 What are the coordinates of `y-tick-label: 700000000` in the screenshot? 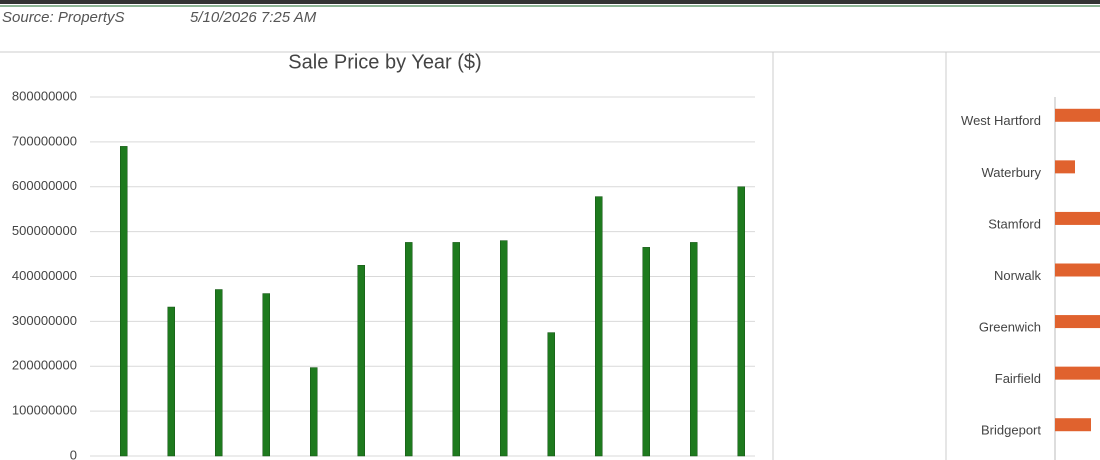 It's located at (44, 140).